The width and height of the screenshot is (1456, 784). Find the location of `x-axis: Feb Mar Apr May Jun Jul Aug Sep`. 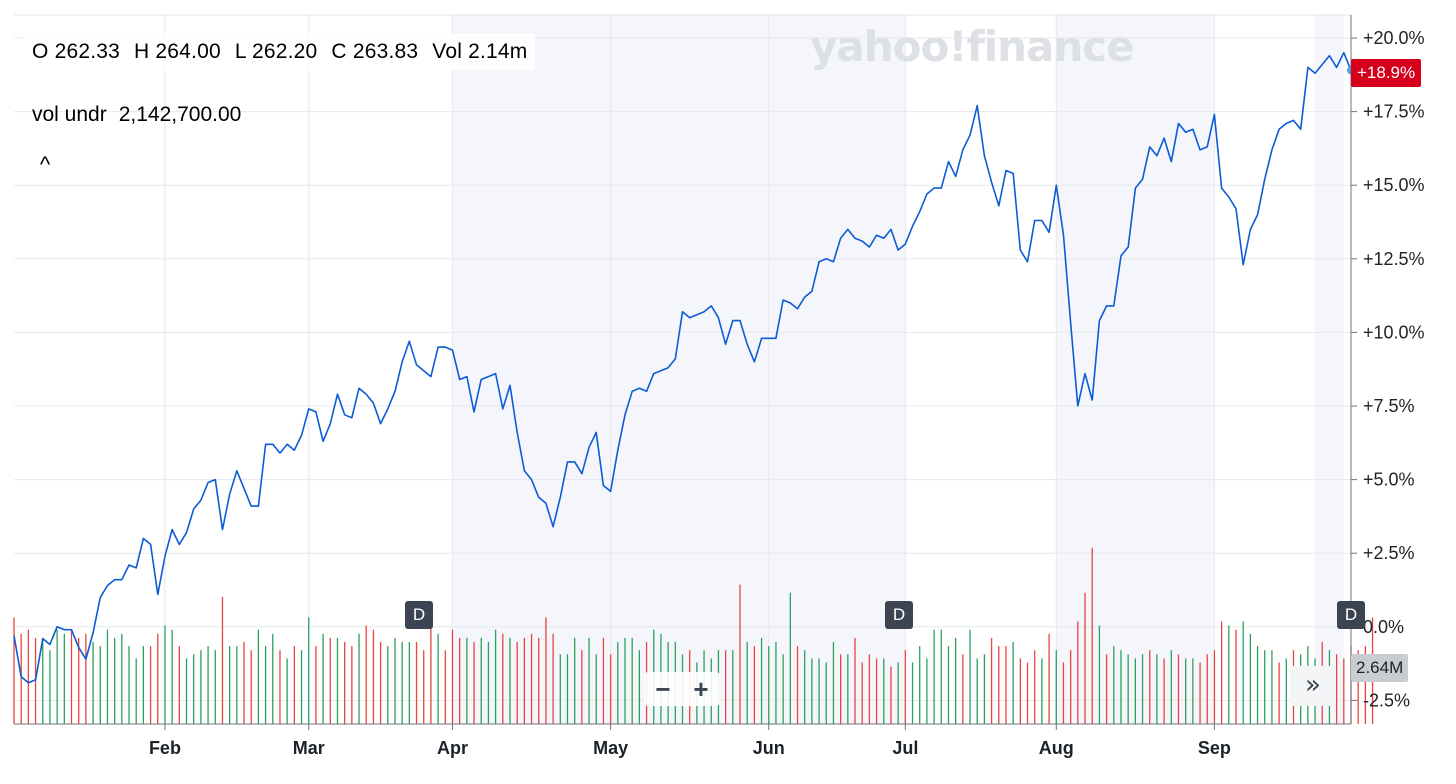

x-axis: Feb Mar Apr May Jun Jul Aug Sep is located at coordinates (682, 740).